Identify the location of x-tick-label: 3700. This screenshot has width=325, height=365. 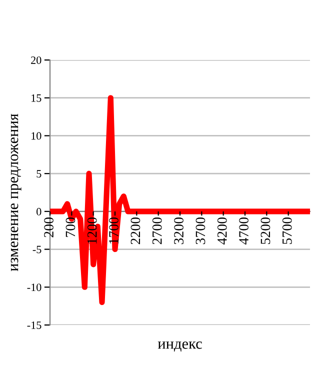
(201, 231).